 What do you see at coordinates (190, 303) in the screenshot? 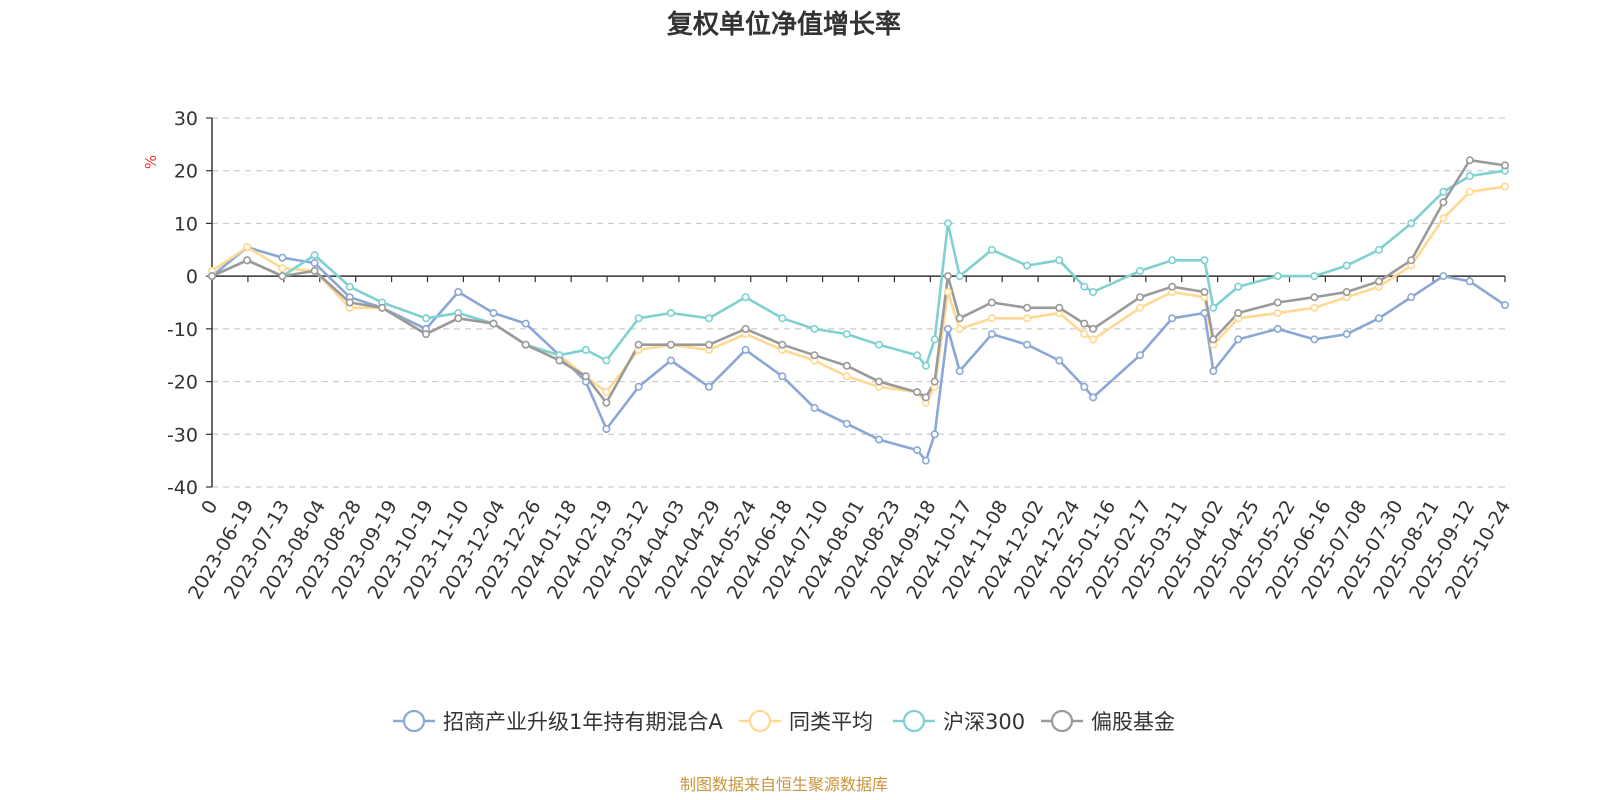
I see `y-axis: 30 20 10 0 -10 -20 -30 -40` at bounding box center [190, 303].